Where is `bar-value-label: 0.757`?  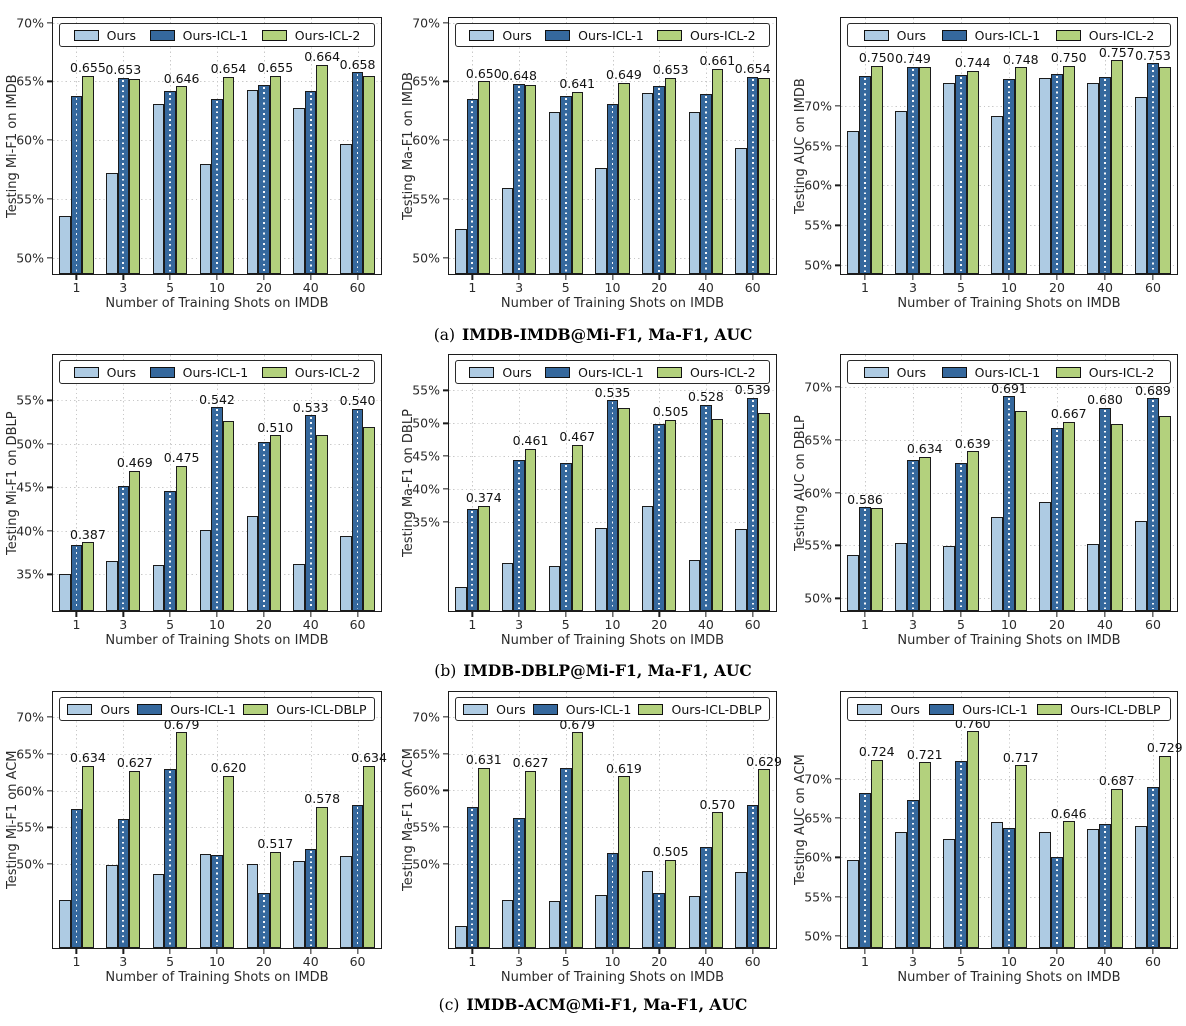
bar-value-label: 0.757 is located at coordinates (1116, 52).